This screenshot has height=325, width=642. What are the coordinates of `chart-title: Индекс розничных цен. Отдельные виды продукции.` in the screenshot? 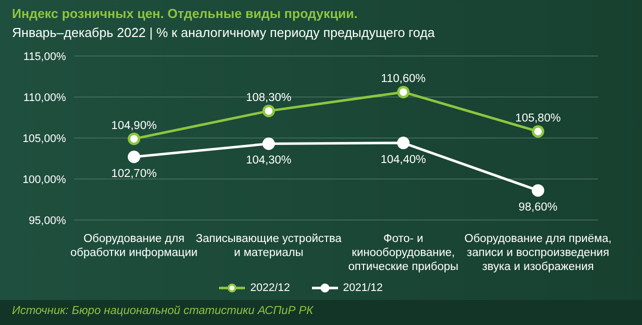 It's located at (185, 13).